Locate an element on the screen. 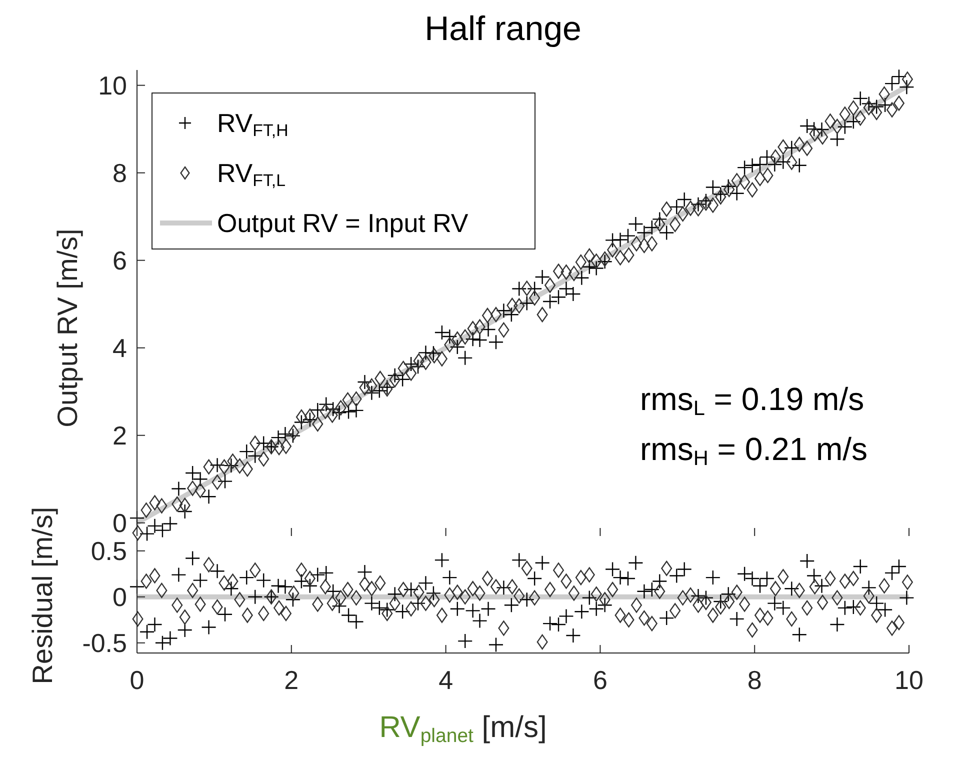  y-tick-label: 10 is located at coordinates (112, 85).